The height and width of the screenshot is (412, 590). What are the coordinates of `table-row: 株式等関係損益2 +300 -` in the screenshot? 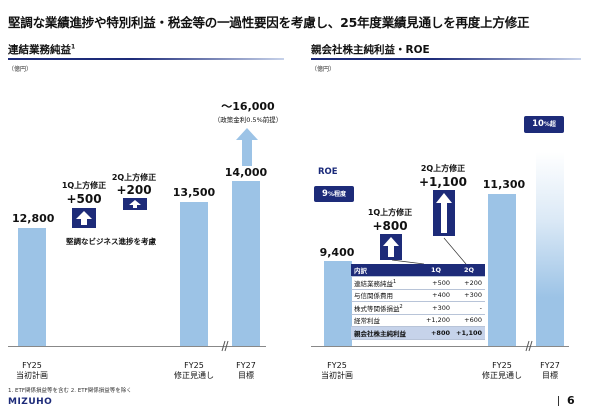 It's located at (418, 308).